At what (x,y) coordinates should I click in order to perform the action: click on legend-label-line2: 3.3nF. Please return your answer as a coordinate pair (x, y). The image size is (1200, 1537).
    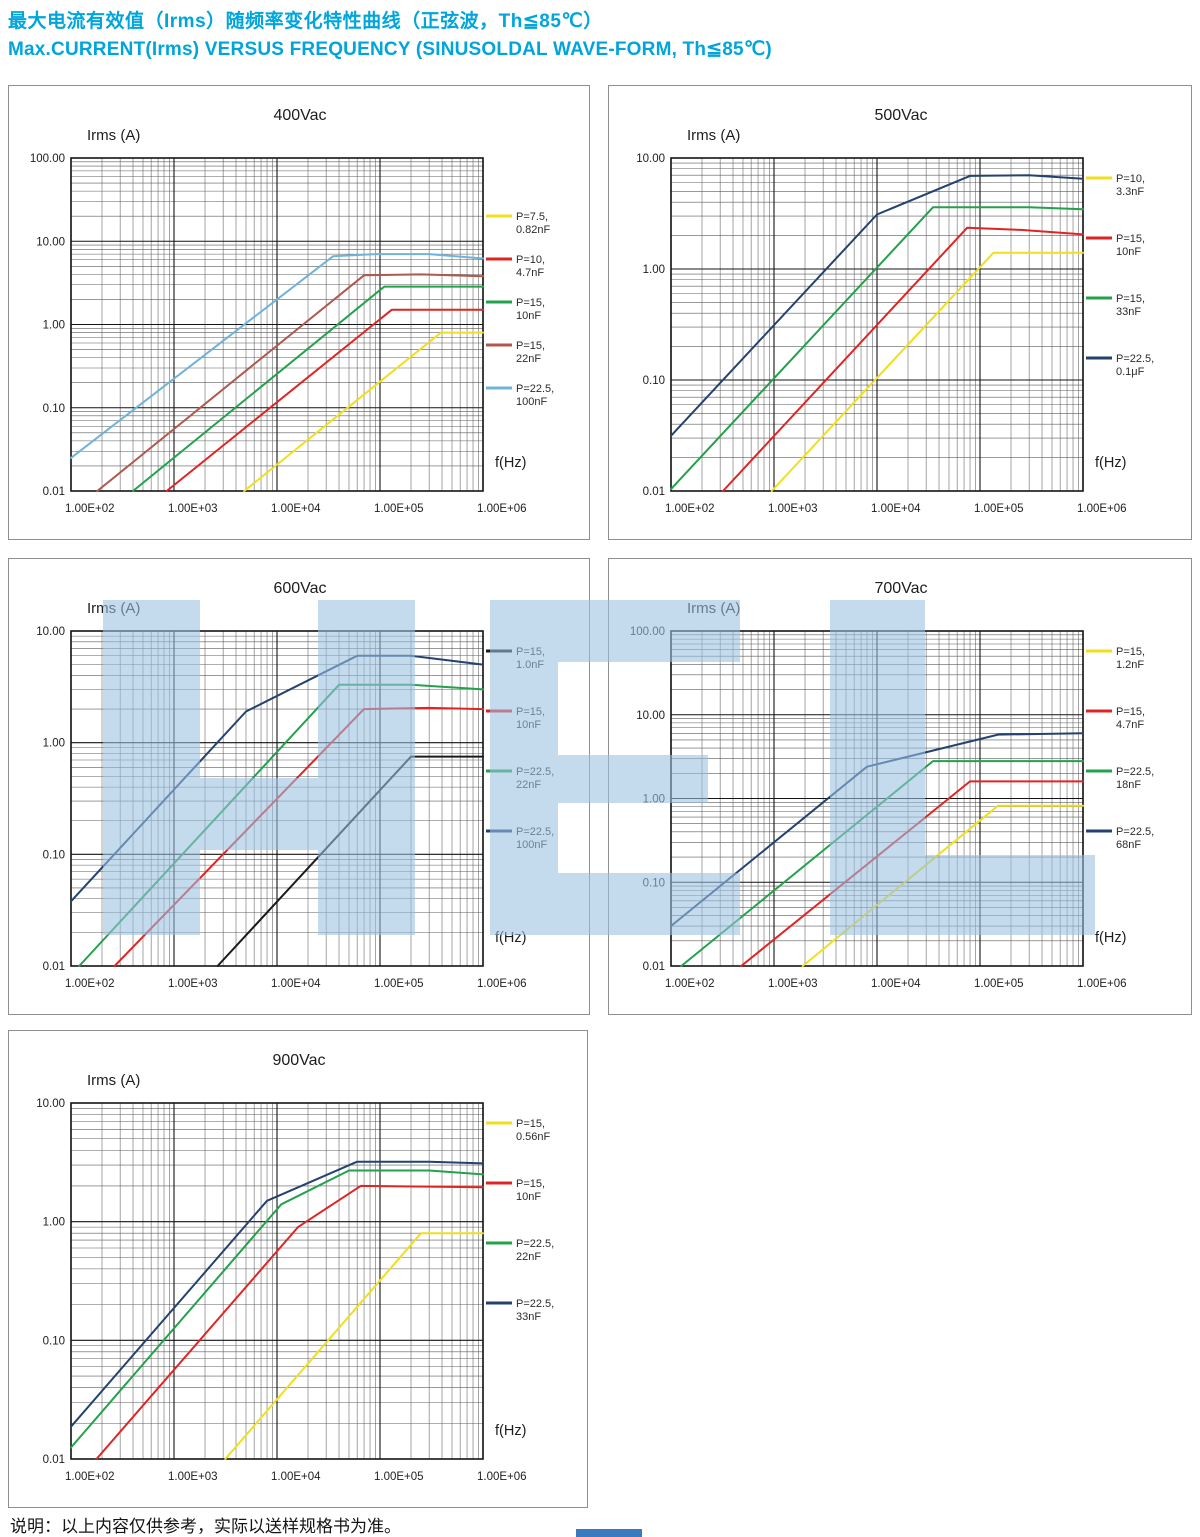
    Looking at the image, I should click on (1130, 192).